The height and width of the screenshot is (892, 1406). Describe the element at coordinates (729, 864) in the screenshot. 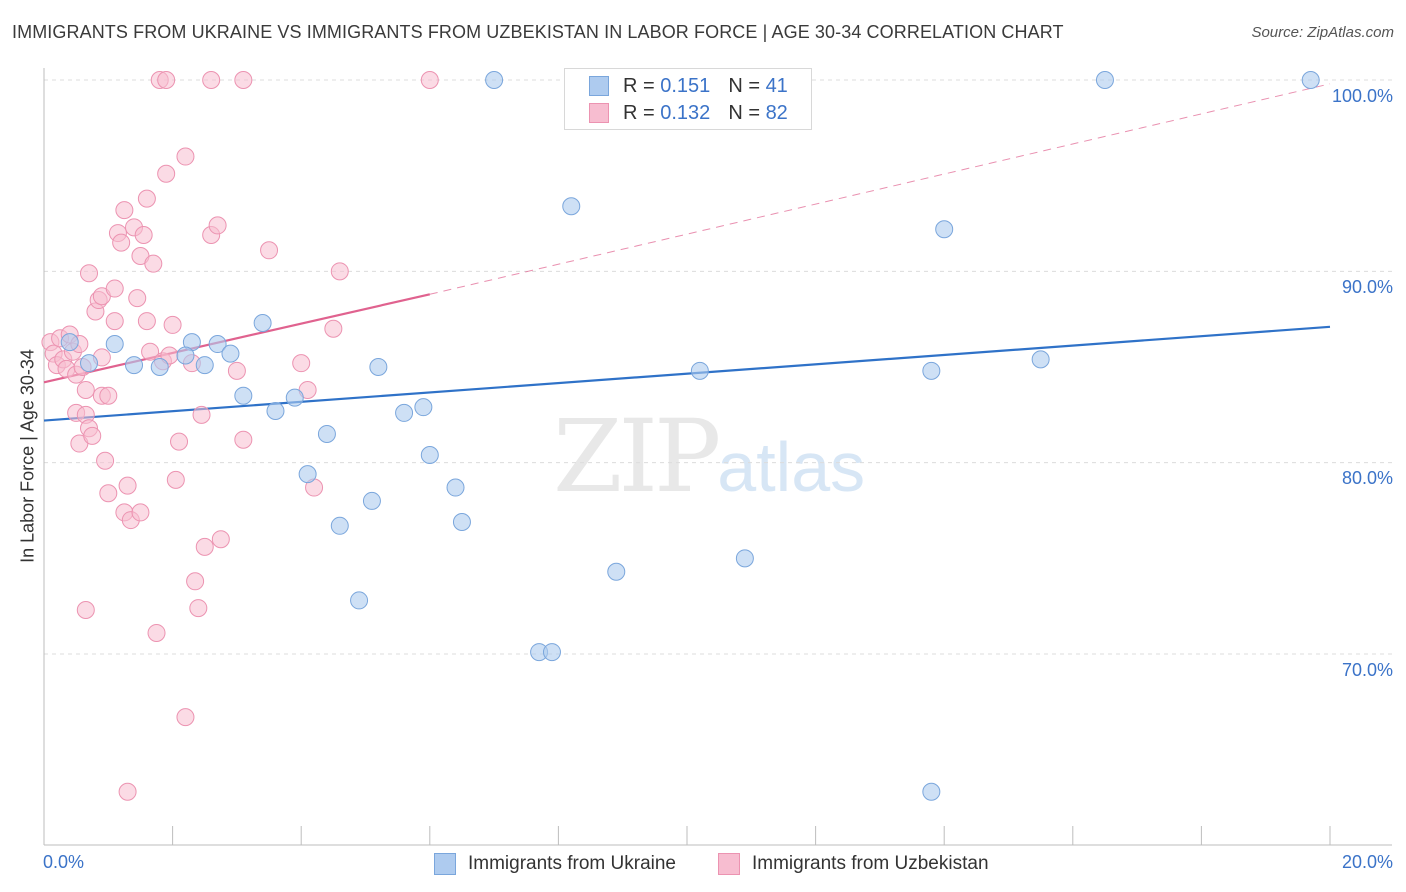

I see `uzbekistan-legend-swatch` at that location.